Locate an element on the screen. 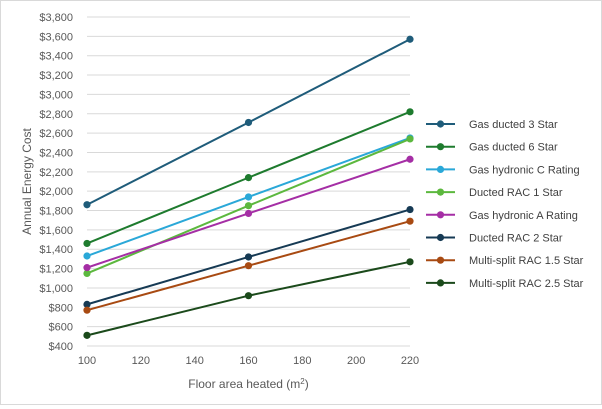  y-tick-label: $800 is located at coordinates (61, 308).